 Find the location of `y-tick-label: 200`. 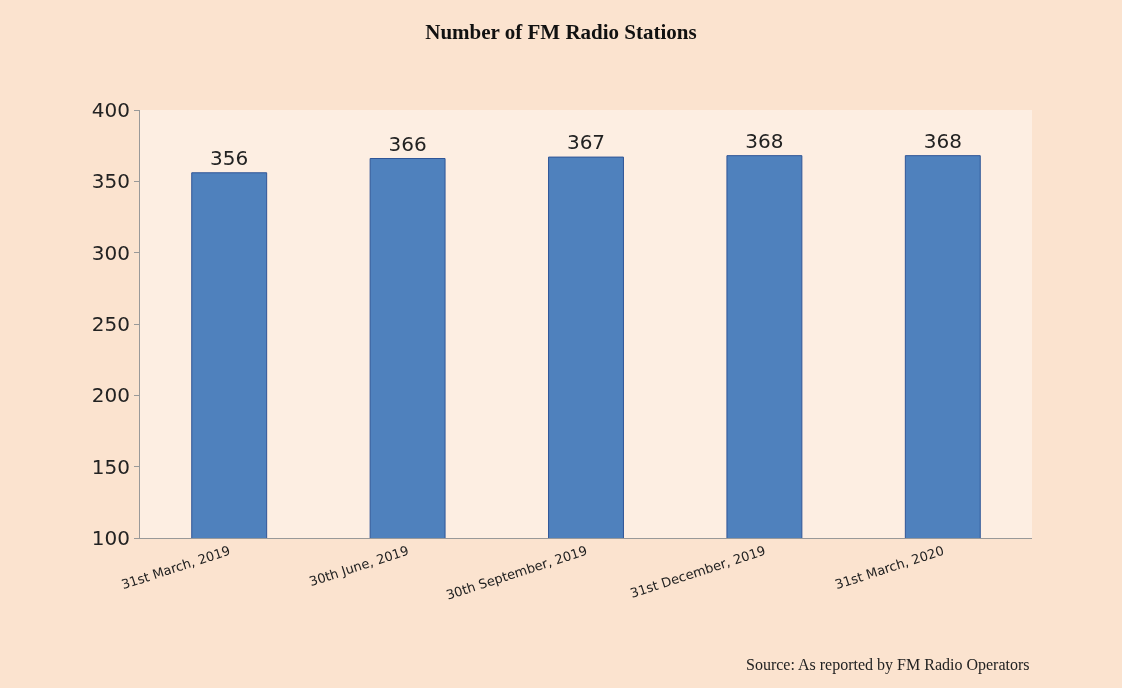

y-tick-label: 200 is located at coordinates (110, 395).